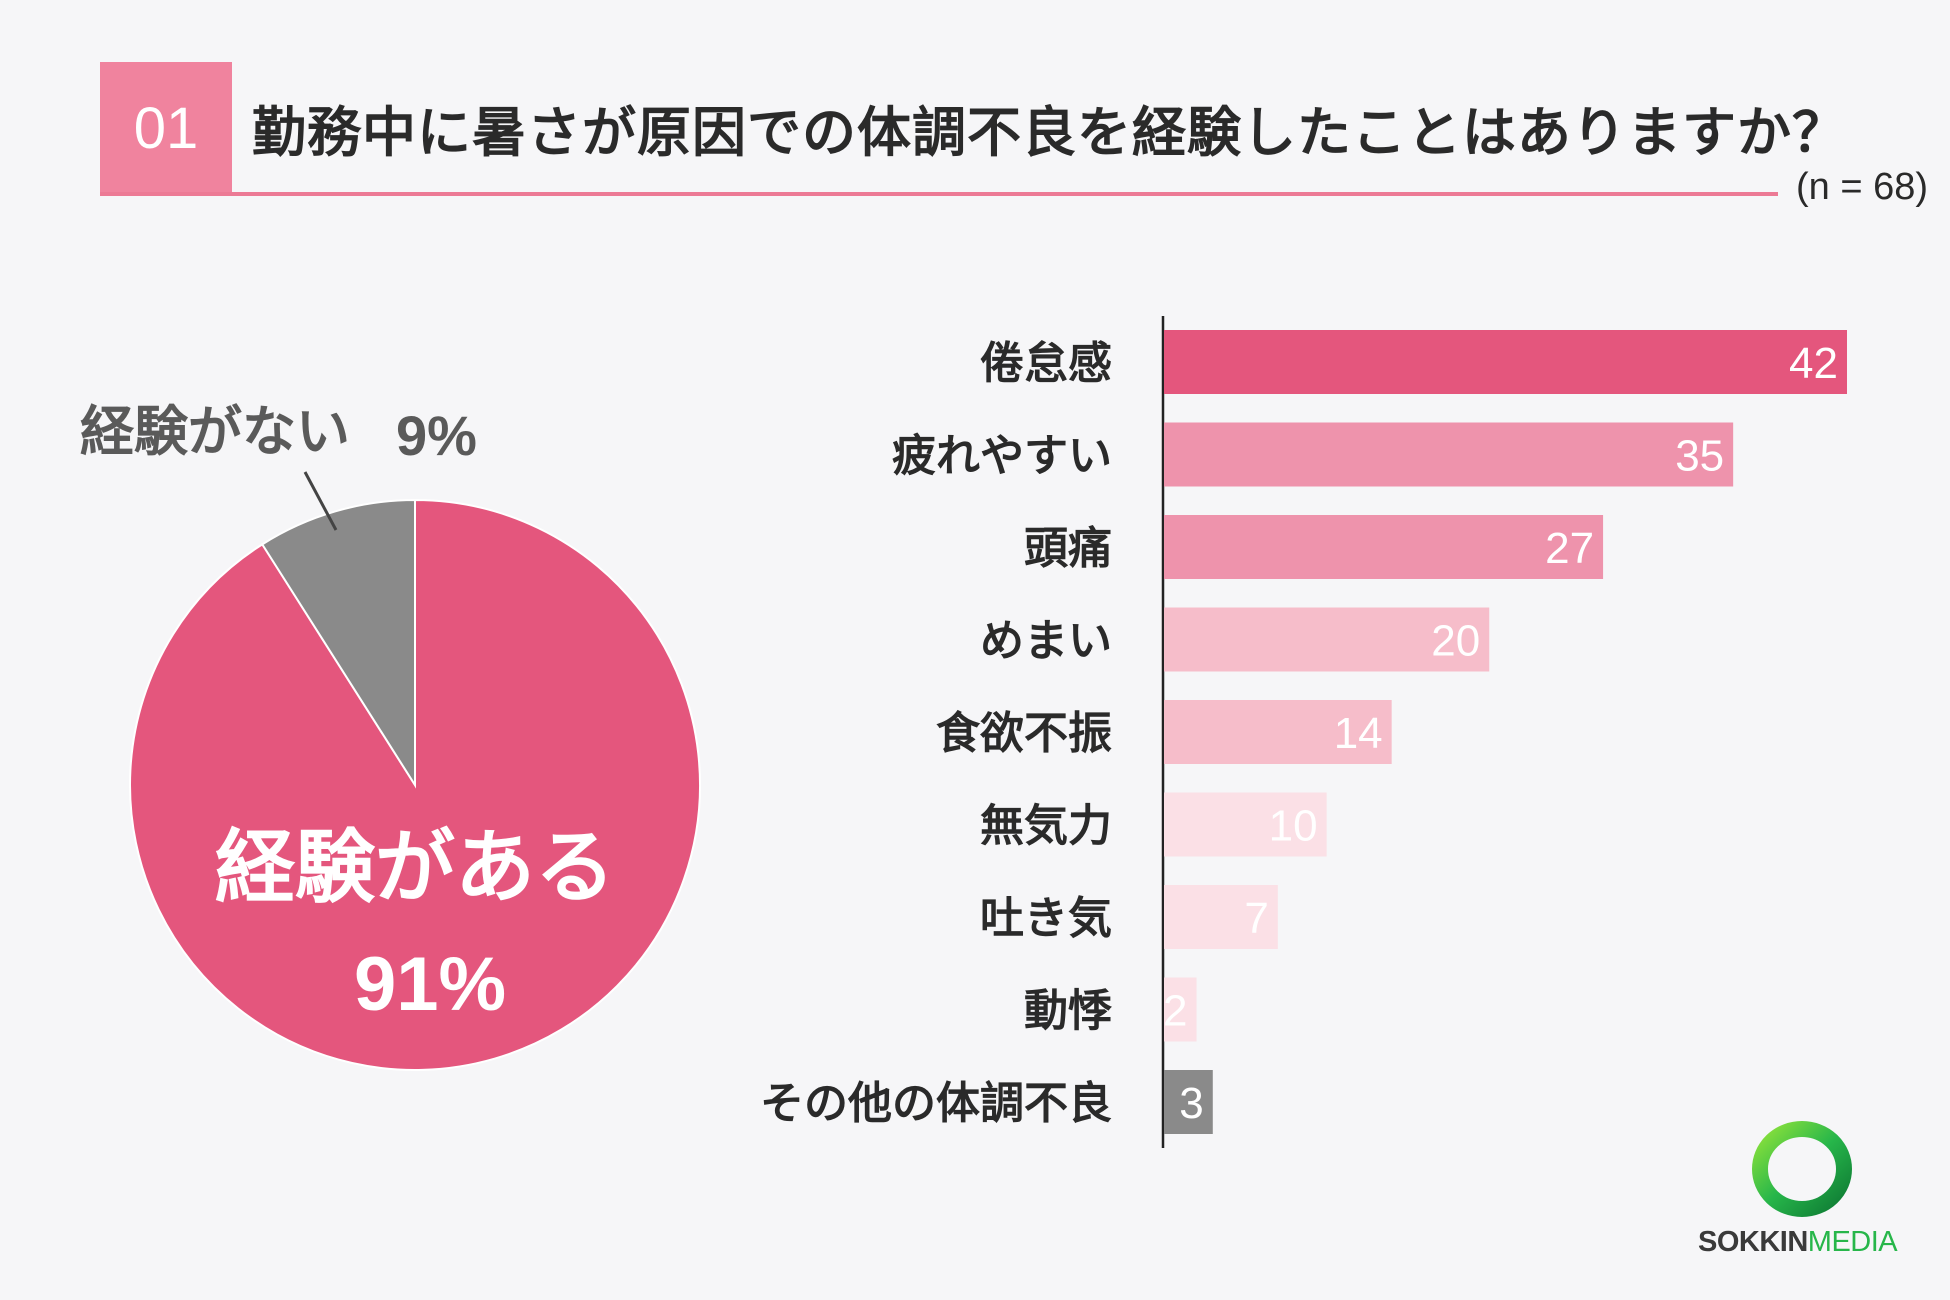 This screenshot has height=1300, width=1950. Describe the element at coordinates (1068, 1011) in the screenshot. I see `bar-category-label: 動悸` at that location.